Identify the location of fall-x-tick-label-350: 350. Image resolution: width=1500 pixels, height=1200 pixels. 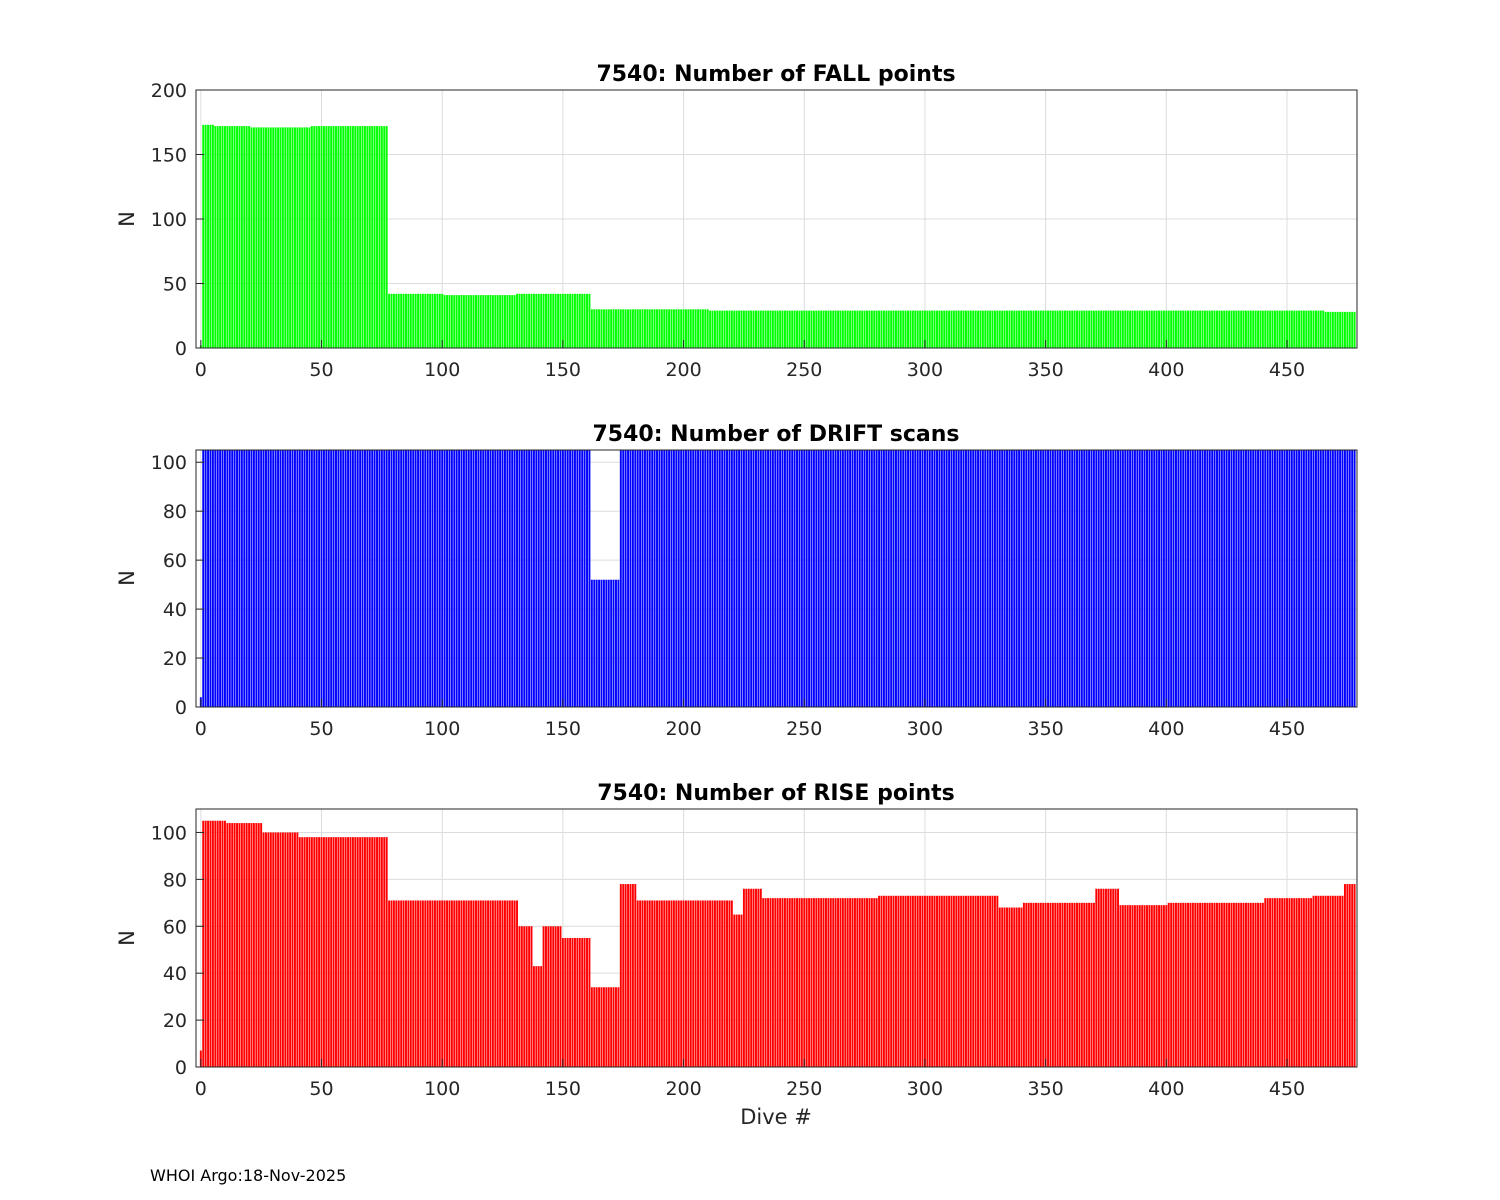
(1045, 370).